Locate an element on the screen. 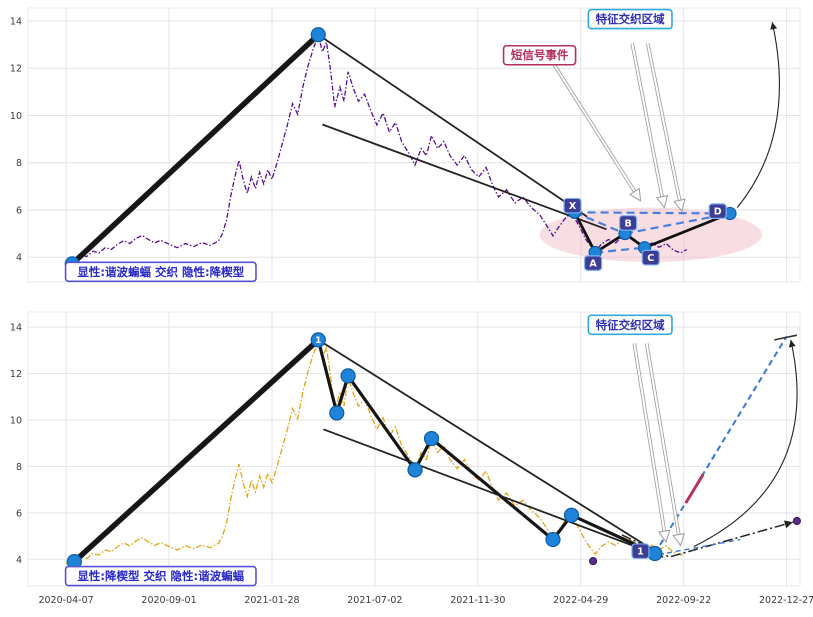  x-tick-label: 2022-12-27 is located at coordinates (786, 600).